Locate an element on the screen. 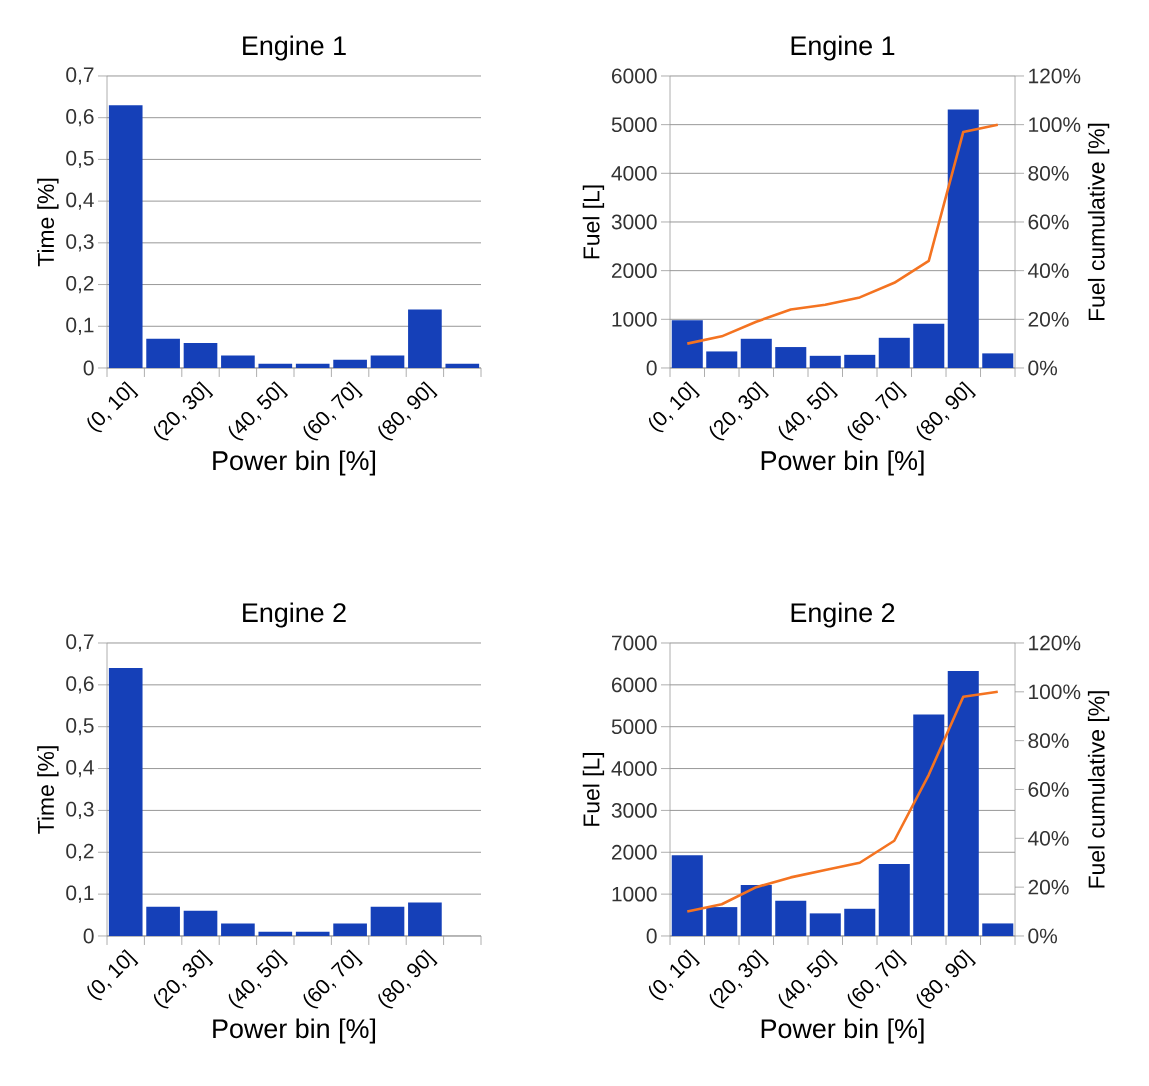 This screenshot has width=1149, height=1086. y-tick-label: 1000 is located at coordinates (634, 319).